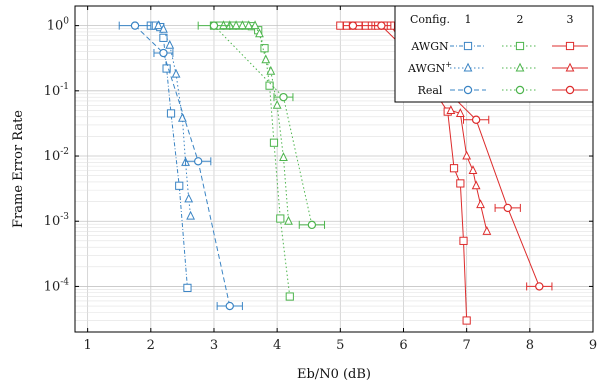  What do you see at coordinates (570, 19) in the screenshot?
I see `legend-column-label: 3` at bounding box center [570, 19].